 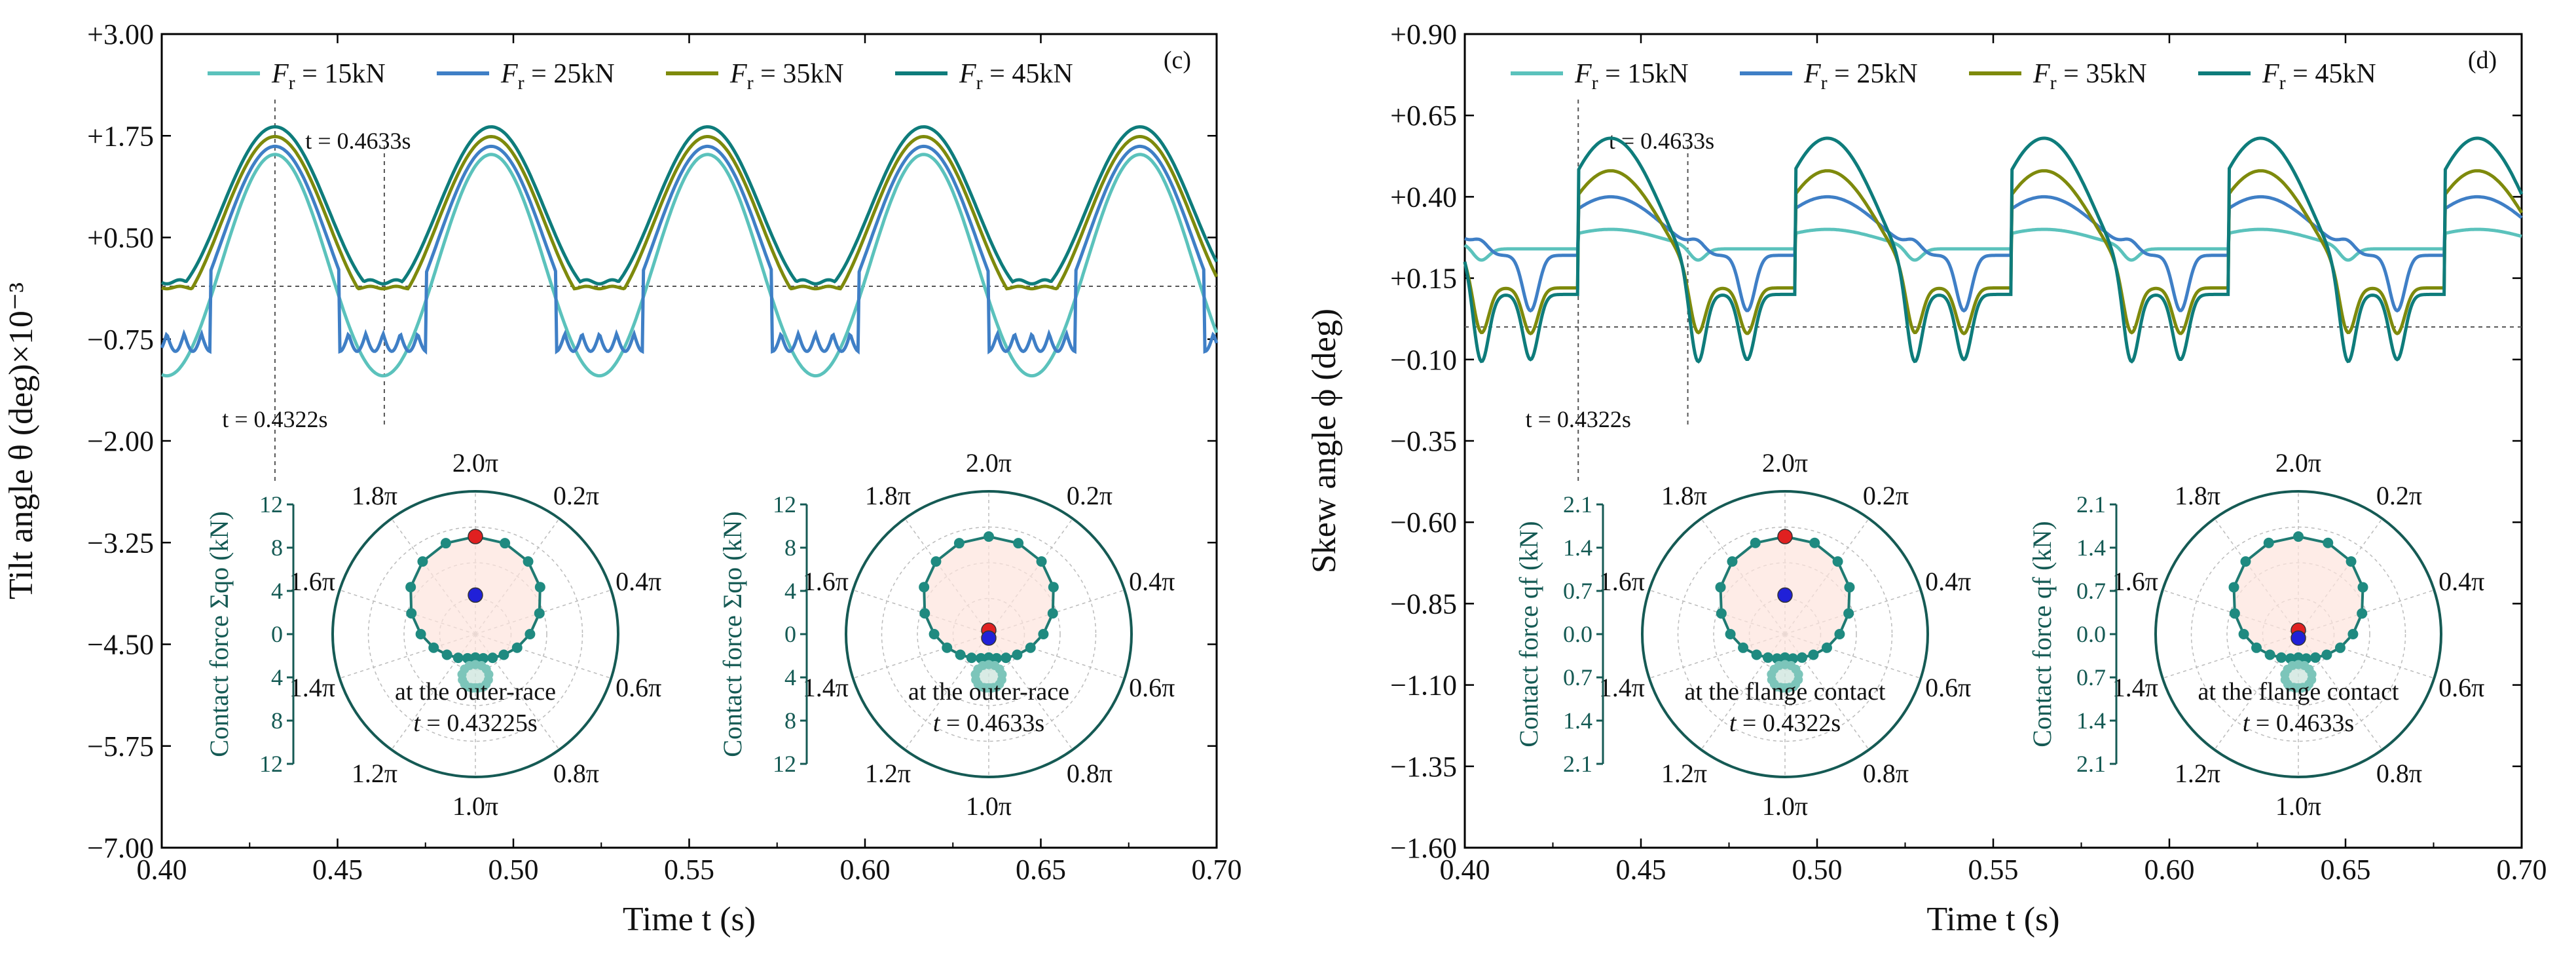 I want to click on x-tick-label: 0.55, so click(x=689, y=870).